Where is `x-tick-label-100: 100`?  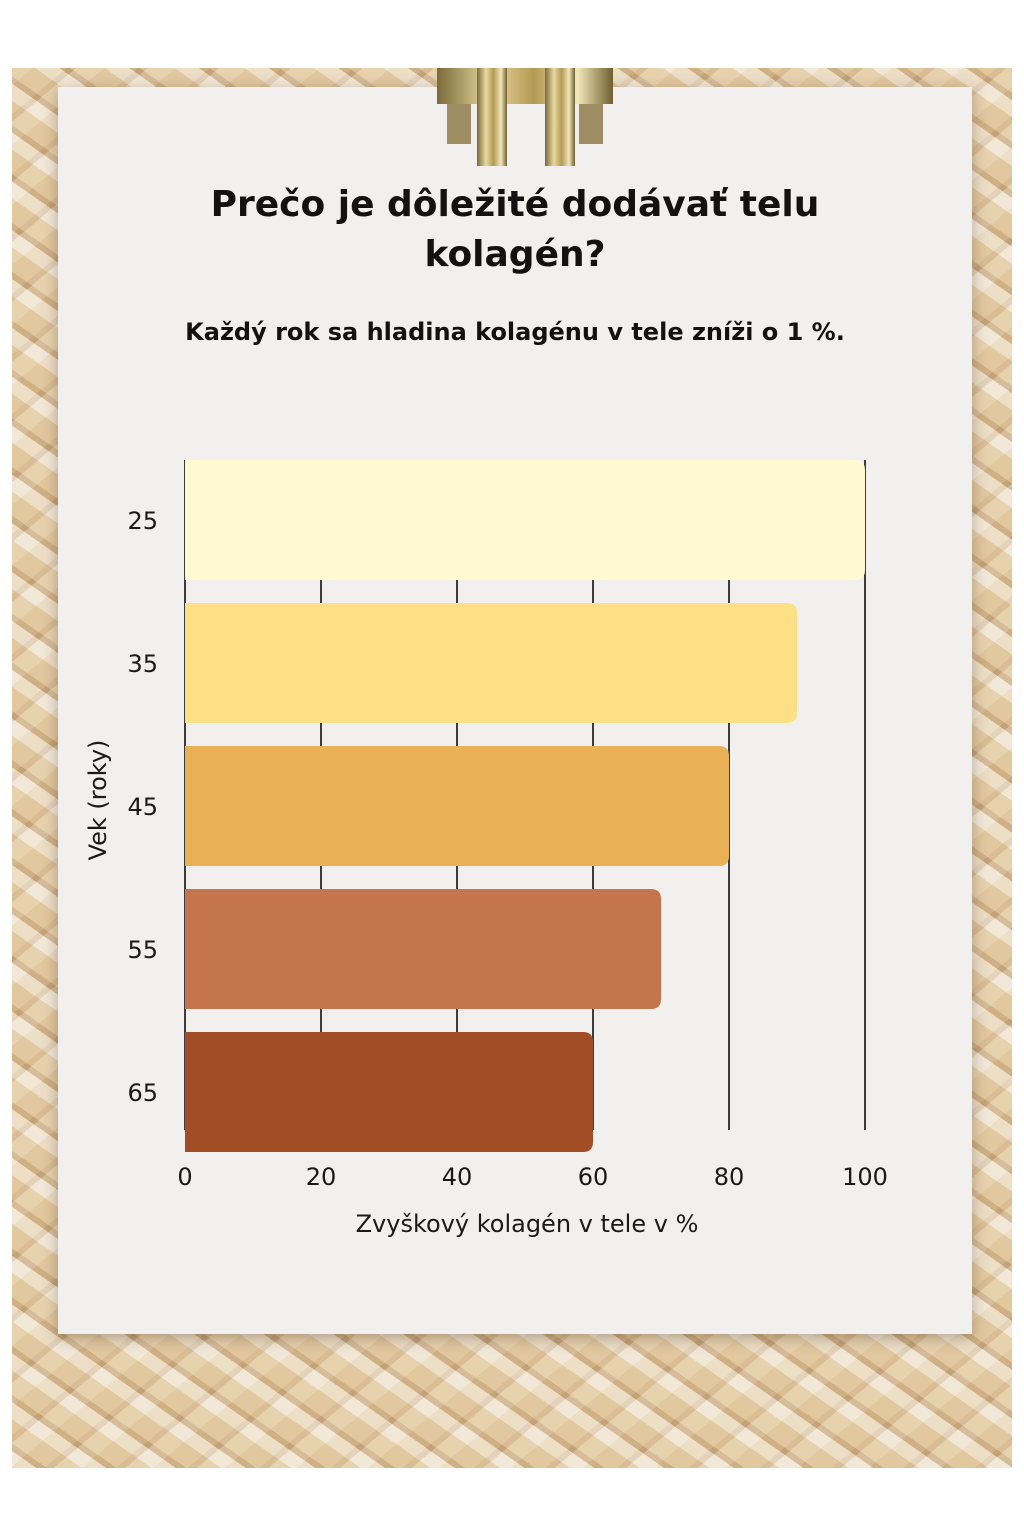 x-tick-label-100: 100 is located at coordinates (865, 1177).